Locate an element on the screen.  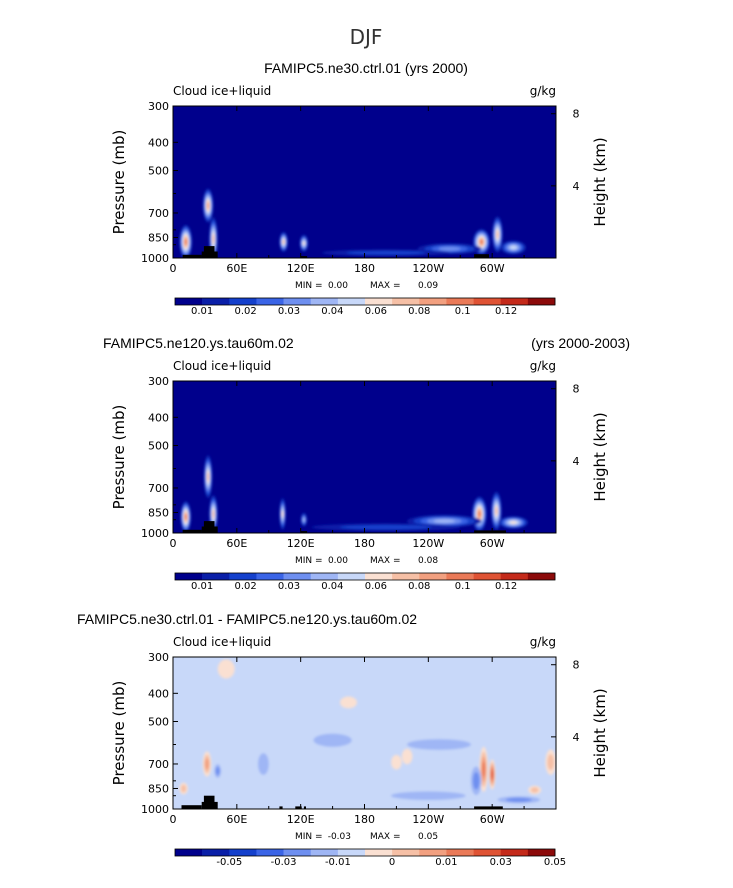
panel-3-colorbar-label-4: 0 is located at coordinates (392, 862).